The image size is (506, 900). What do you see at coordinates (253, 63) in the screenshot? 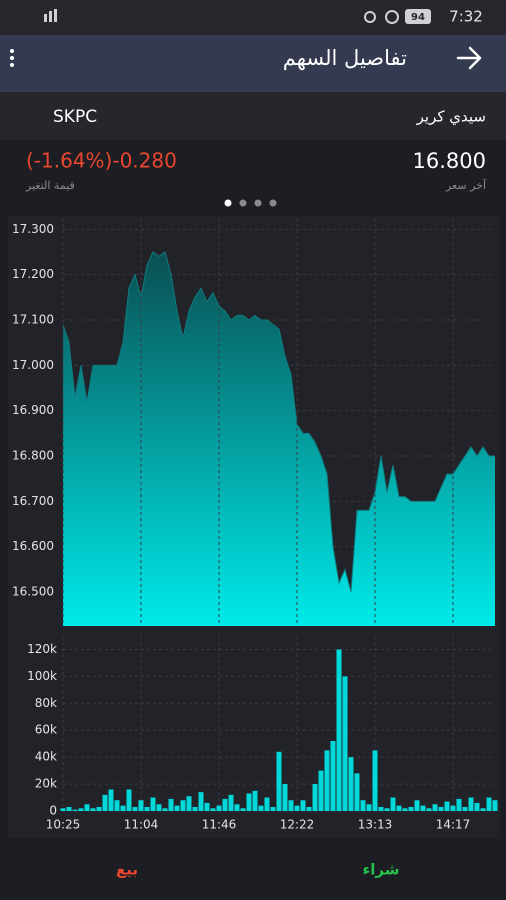
I see `header` at bounding box center [253, 63].